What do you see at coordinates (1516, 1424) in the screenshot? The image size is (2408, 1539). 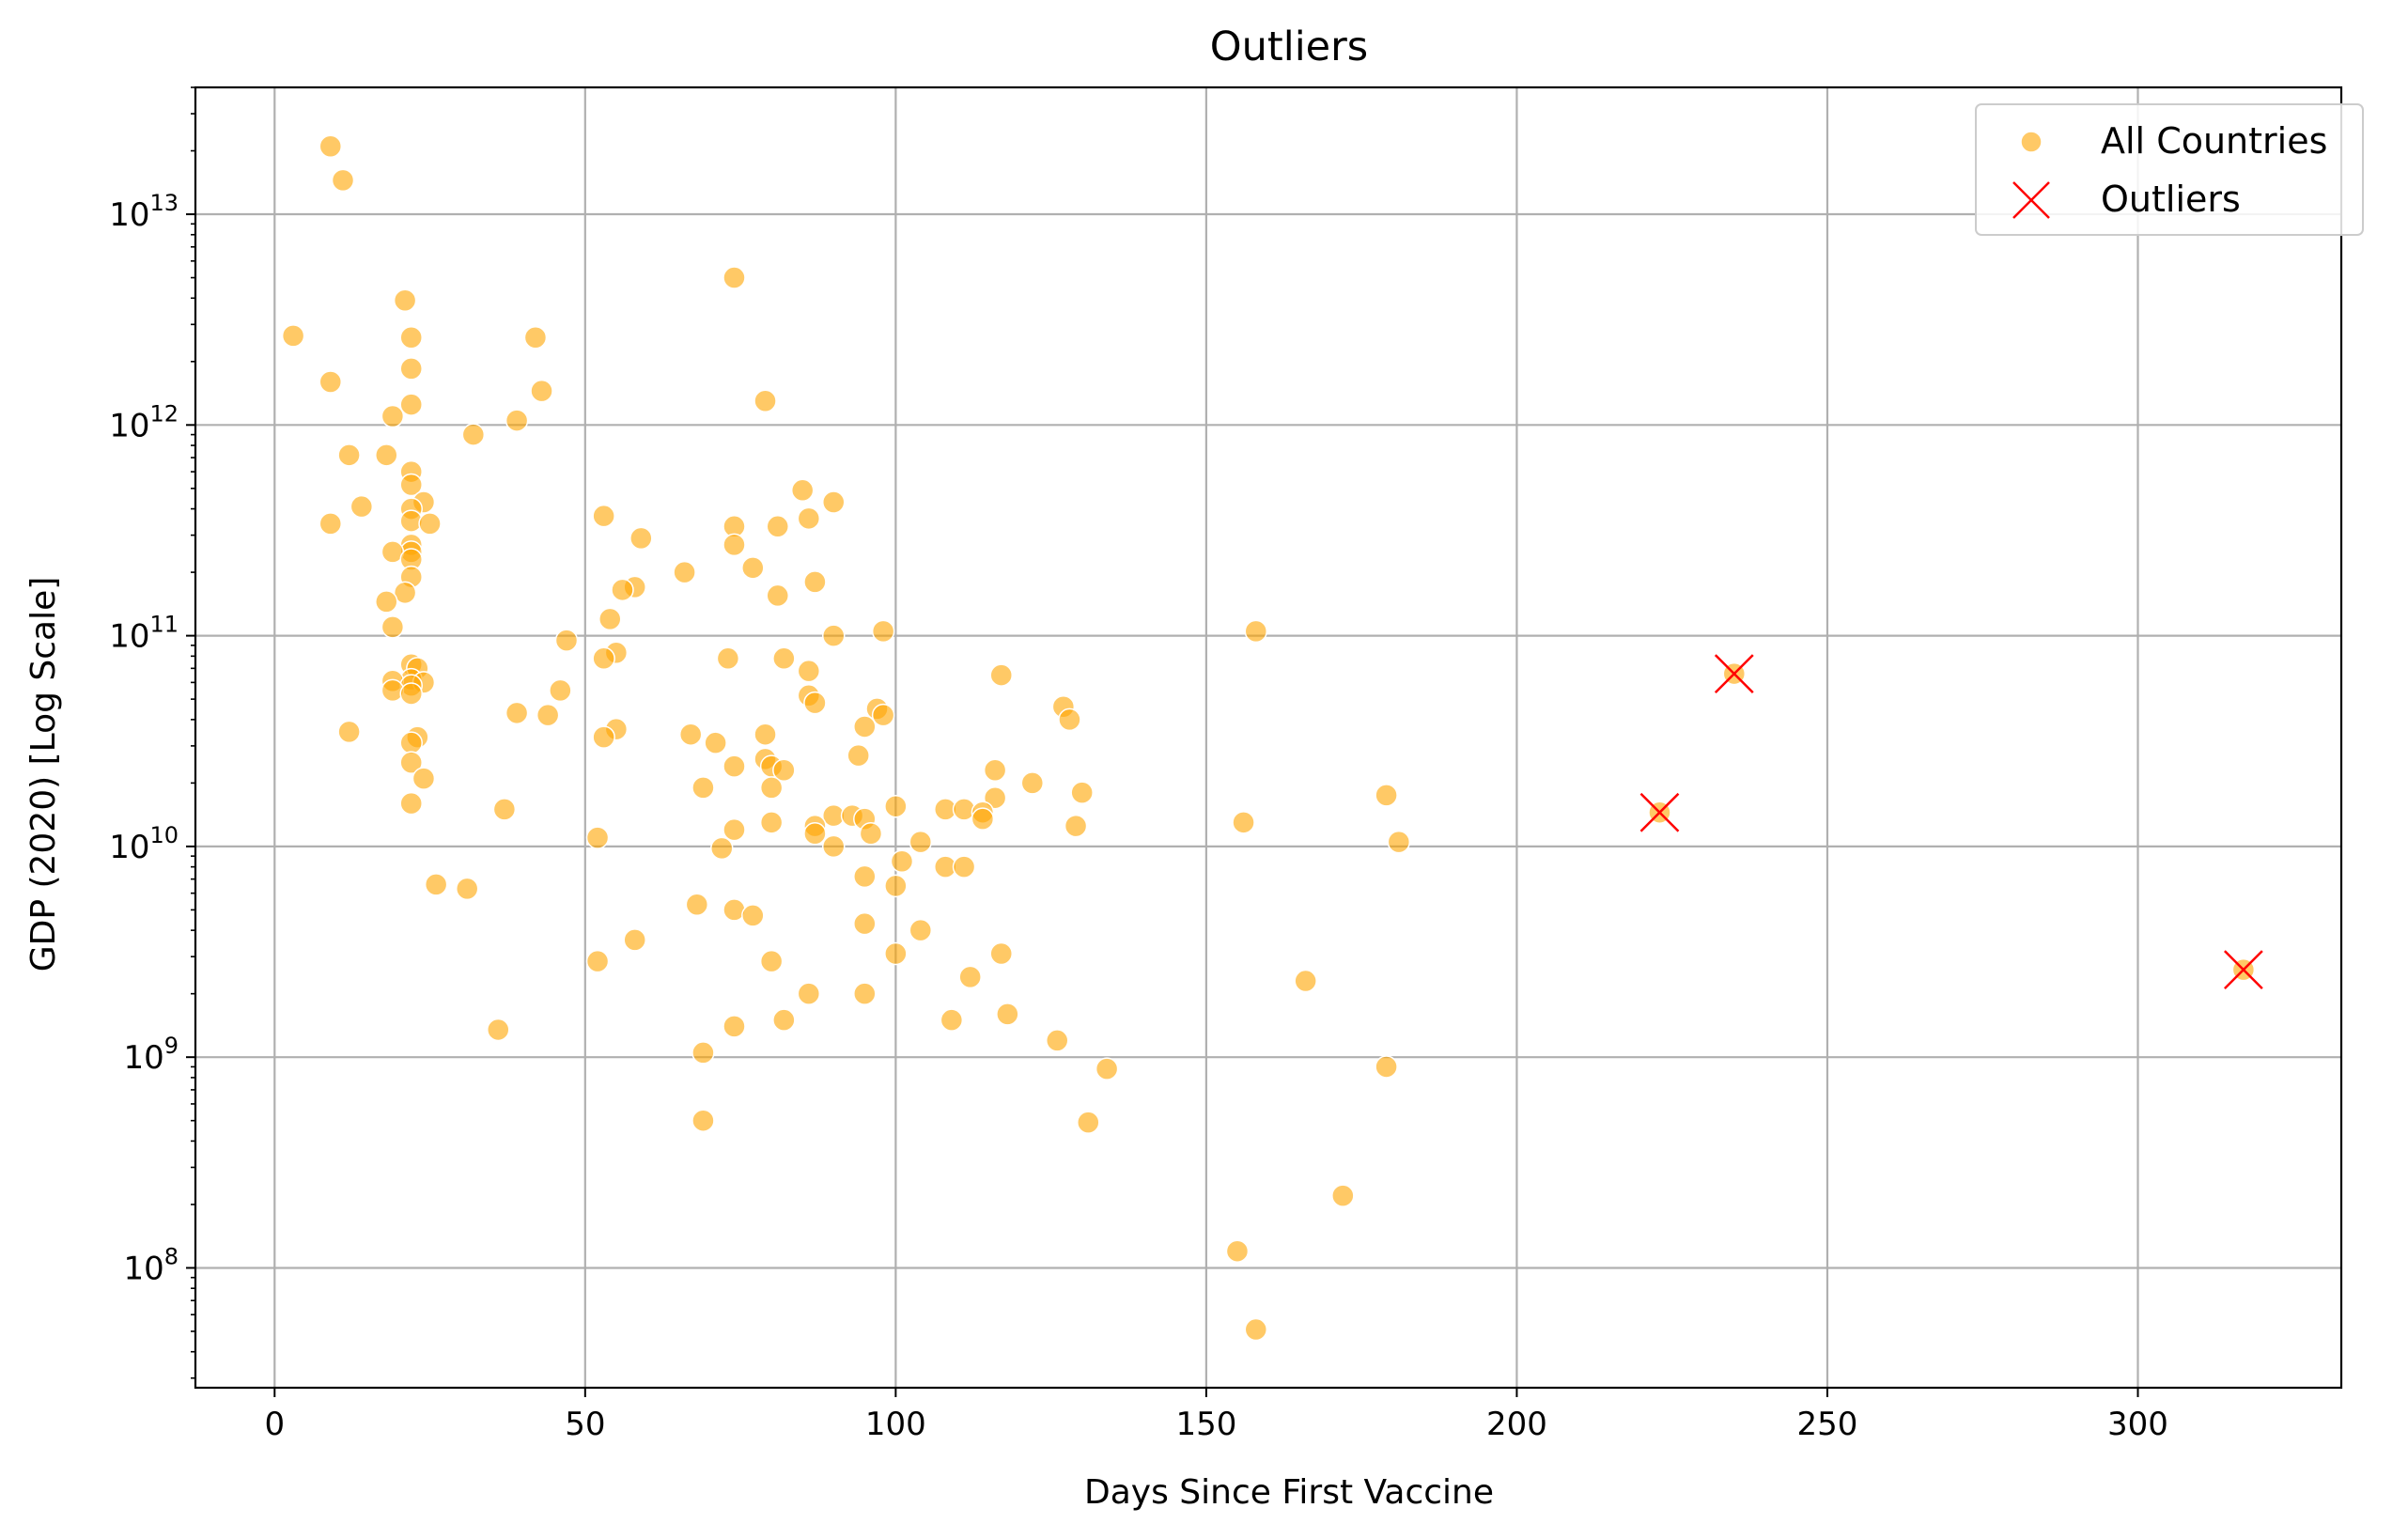 I see `x-tick-label: 200` at bounding box center [1516, 1424].